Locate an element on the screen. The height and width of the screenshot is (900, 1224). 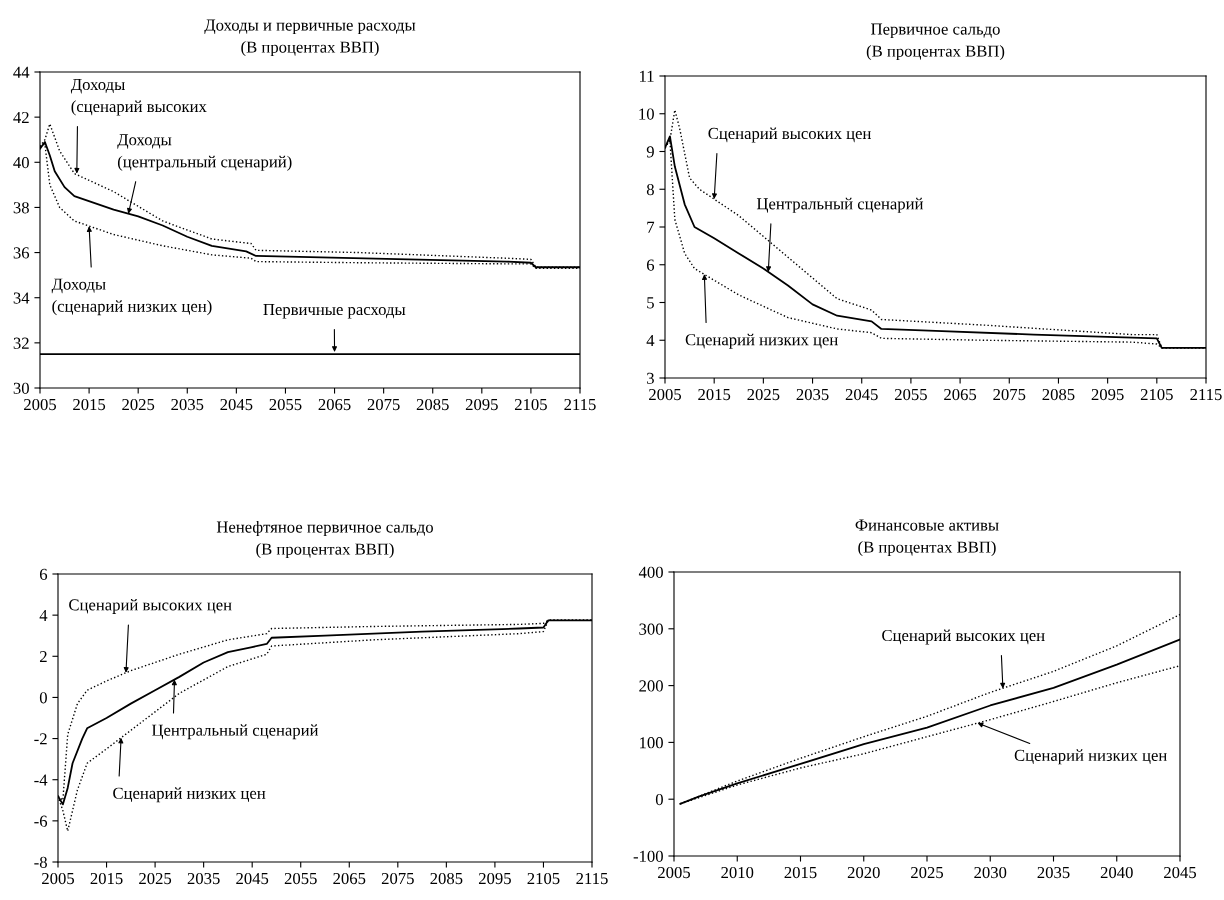
y-tick-label: 42 is located at coordinates (21, 117).